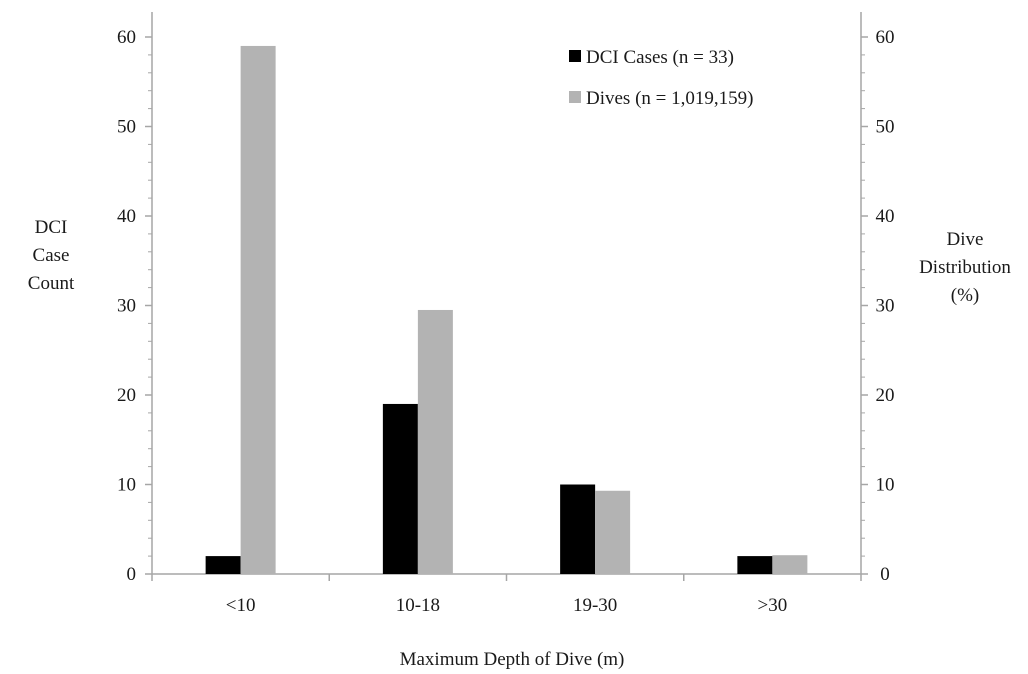 The image size is (1028, 674). I want to click on right-y-tick-label: 60, so click(885, 37).